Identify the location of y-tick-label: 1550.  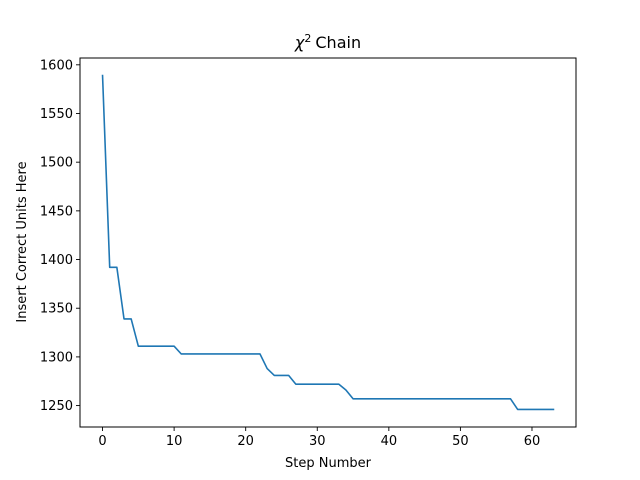
(56, 114).